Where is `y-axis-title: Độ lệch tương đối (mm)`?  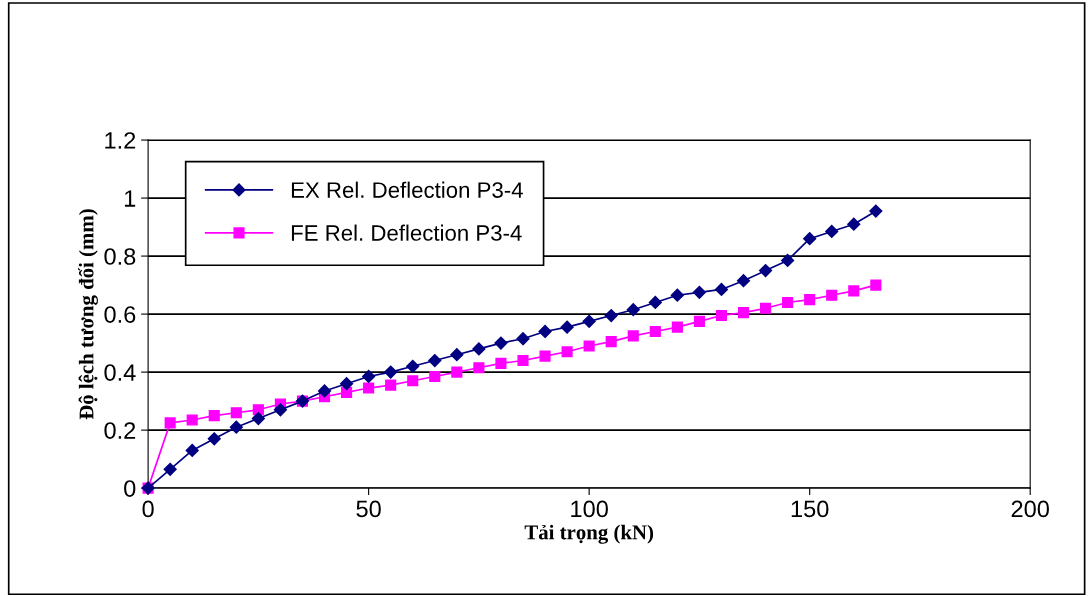 y-axis-title: Độ lệch tương đối (mm) is located at coordinates (88, 314).